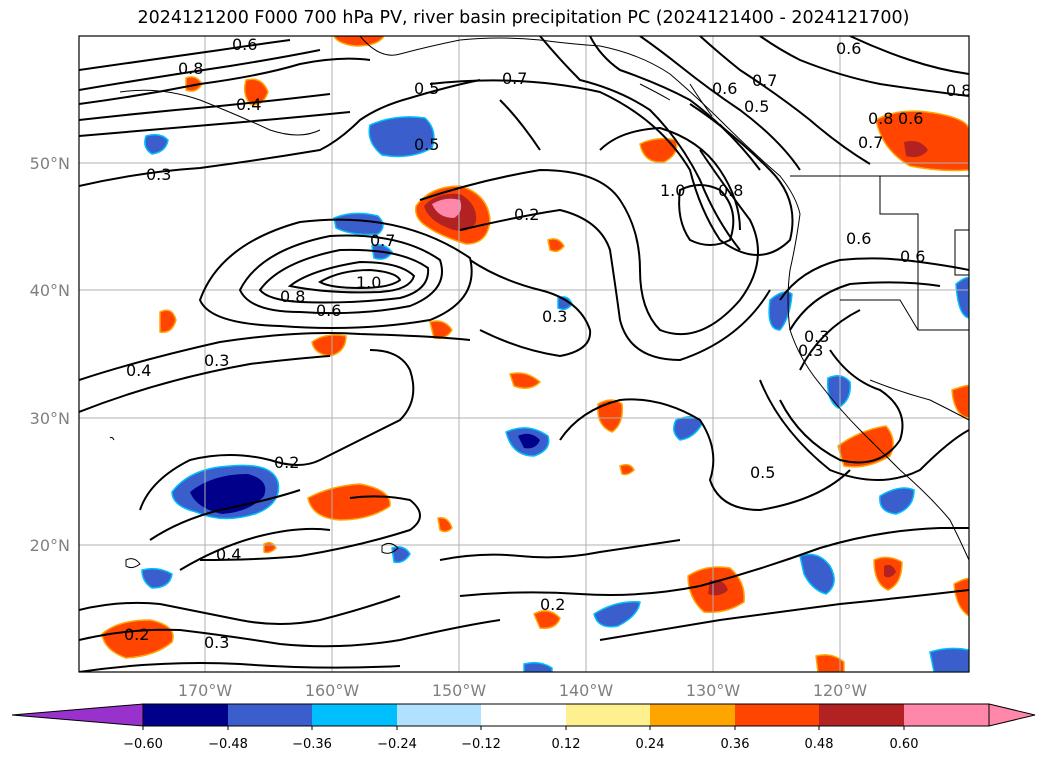 The image size is (1047, 765). I want to click on lat-label: 20°N, so click(50, 545).